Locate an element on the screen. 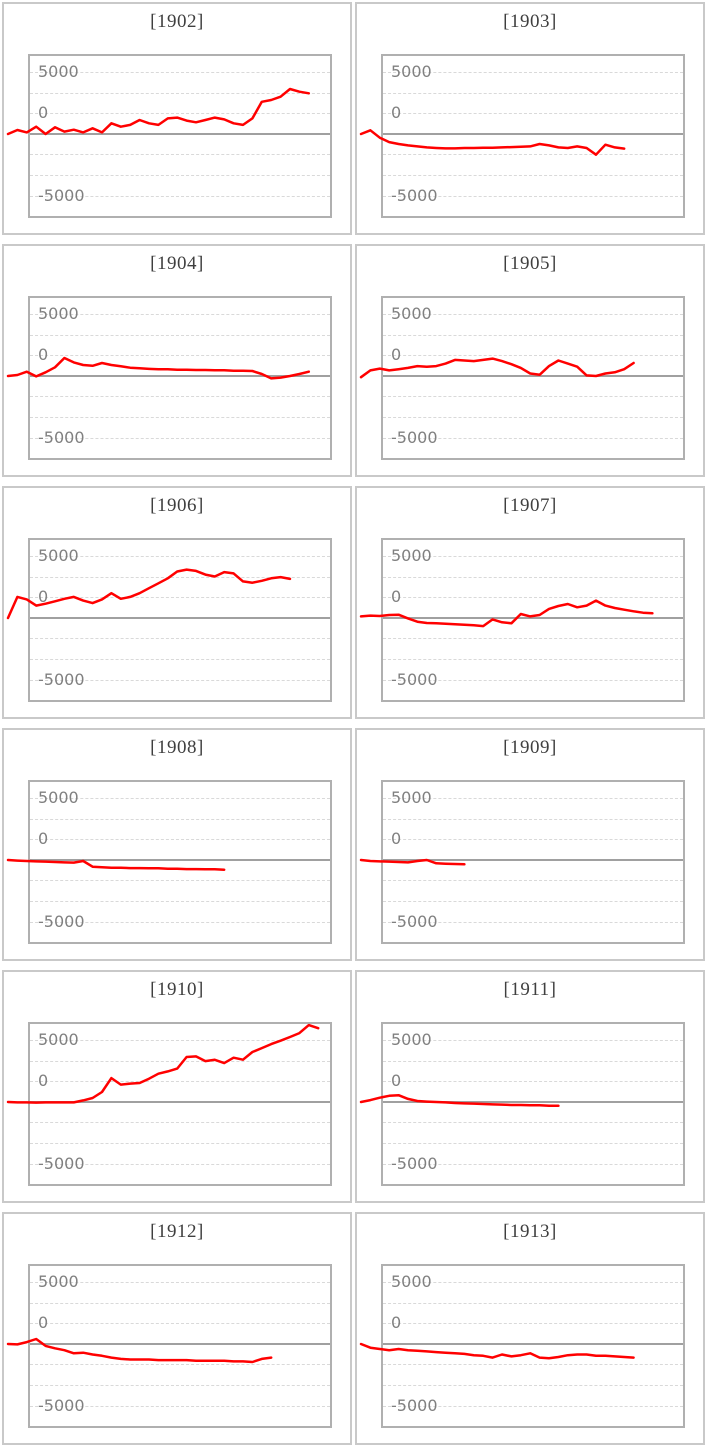 The image size is (706, 1447). panel-title: [1909] is located at coordinates (530, 747).